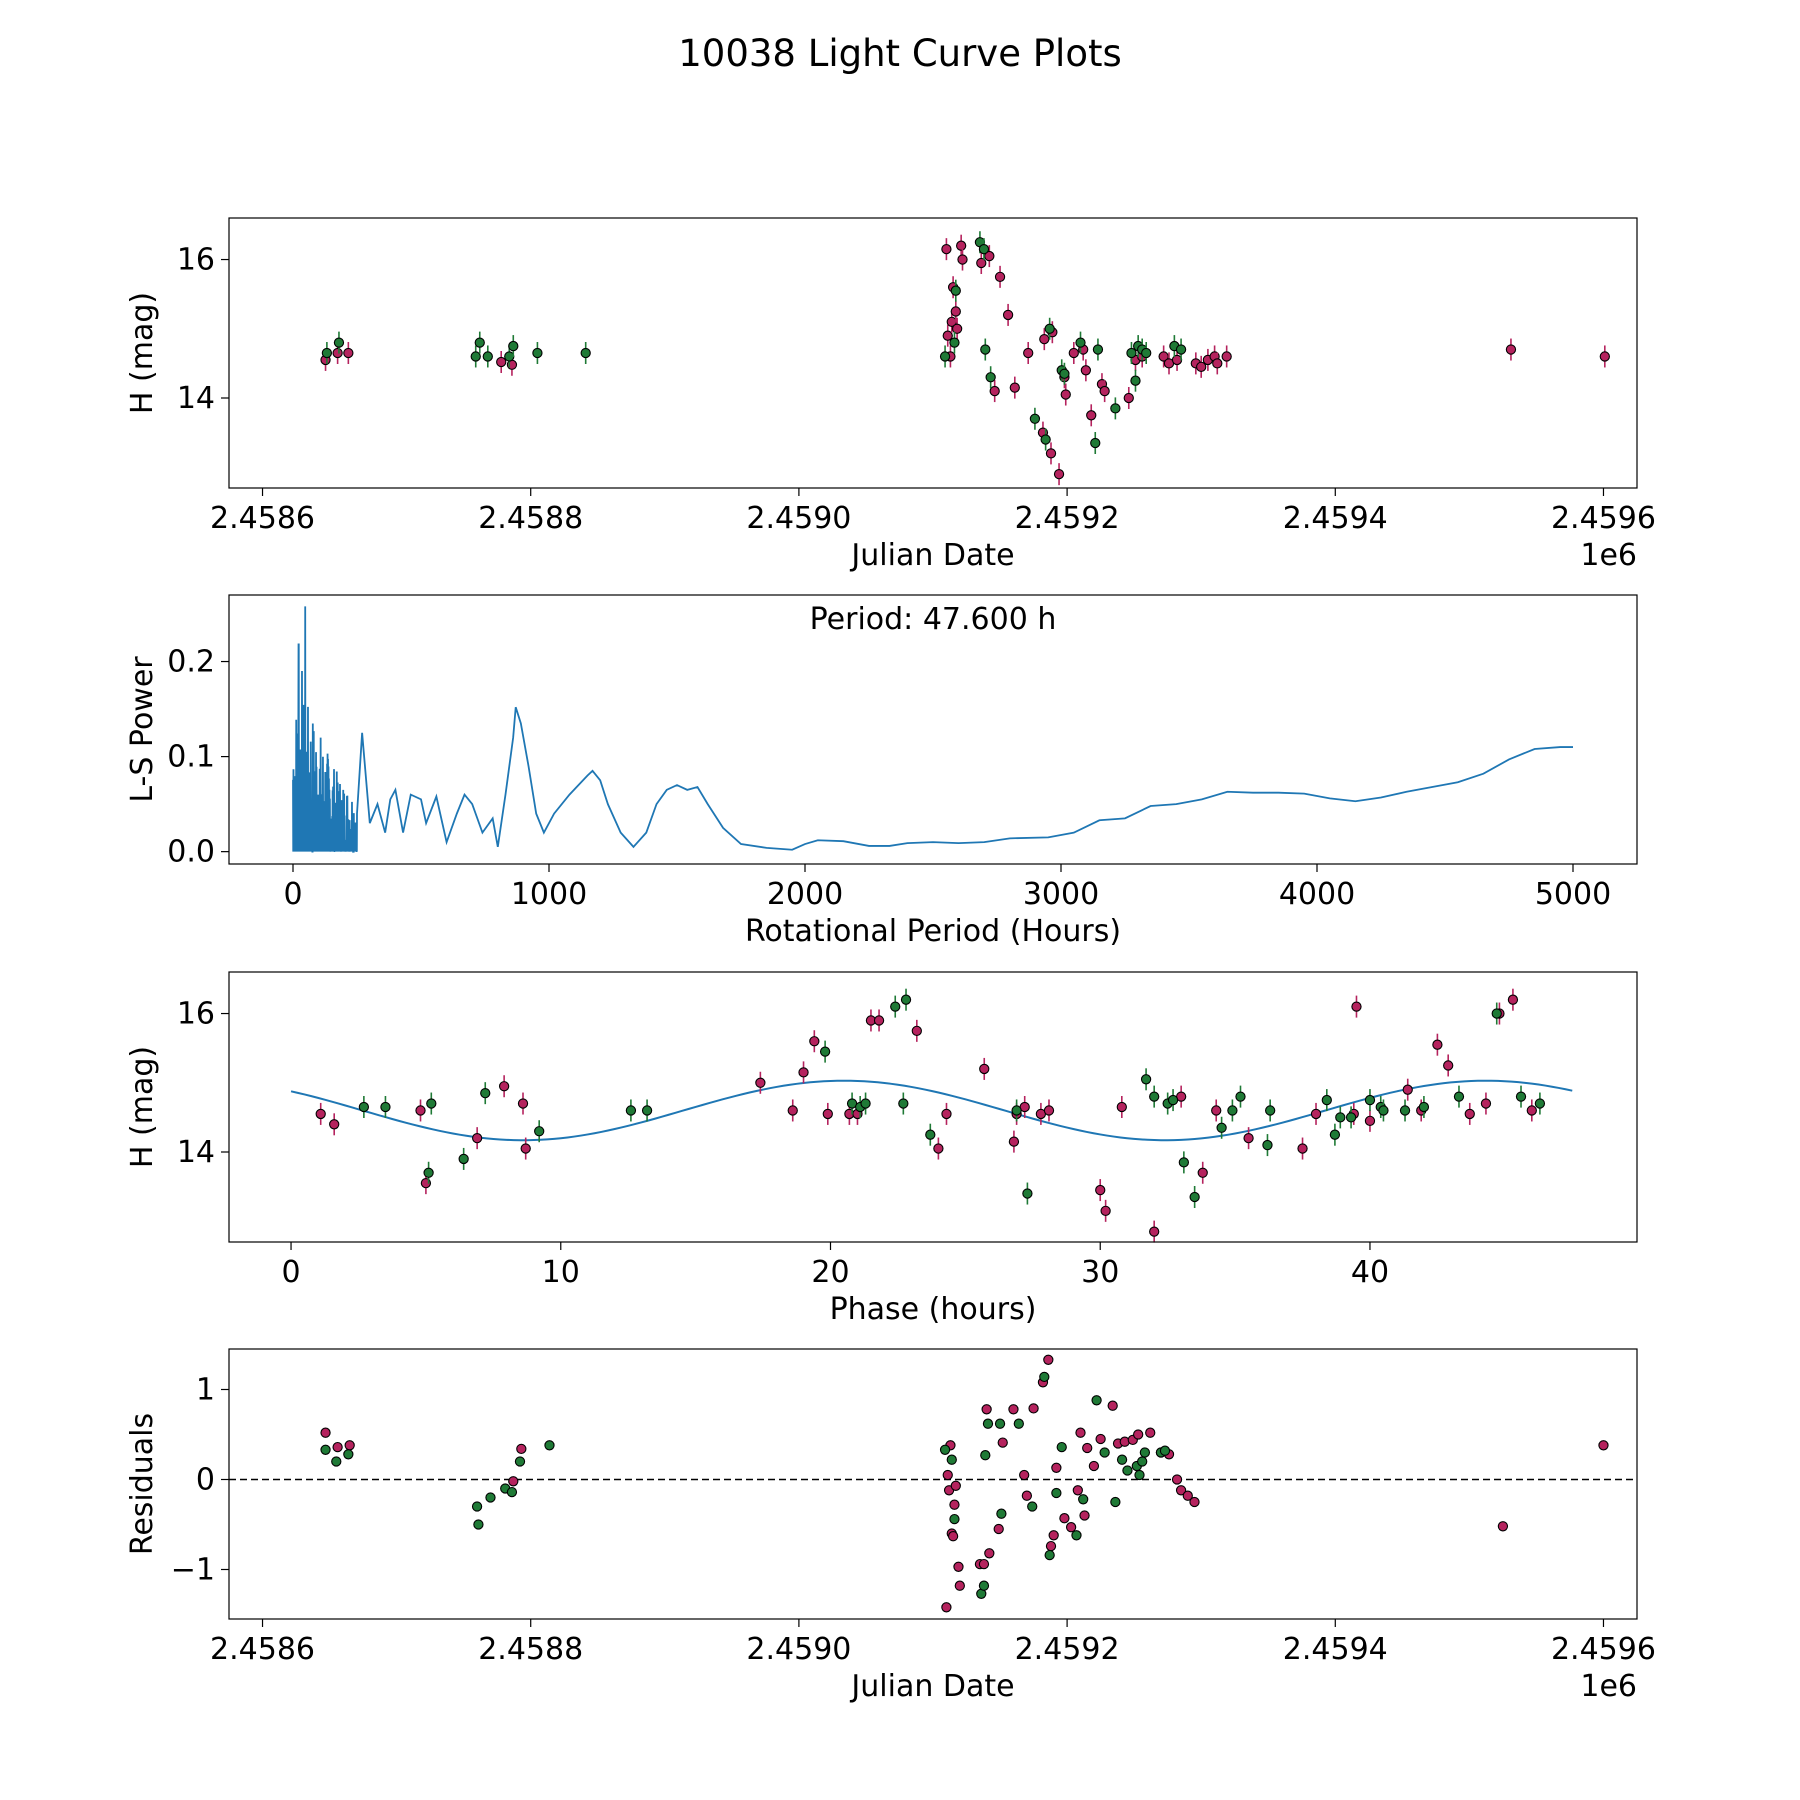 The height and width of the screenshot is (1800, 1800). What do you see at coordinates (1067, 518) in the screenshot?
I see `lightcurve-xtick-label: 2.4592` at bounding box center [1067, 518].